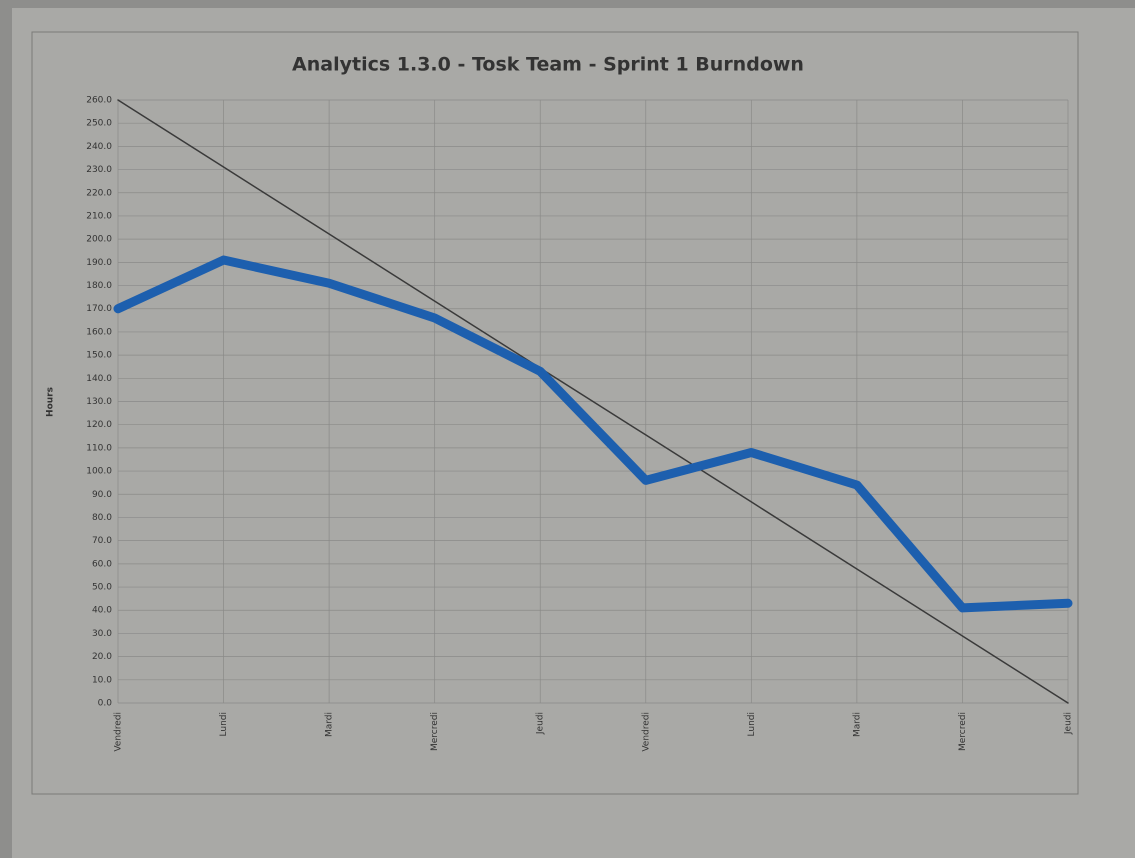  I want to click on y-tick-label: 40.0, so click(102, 611).